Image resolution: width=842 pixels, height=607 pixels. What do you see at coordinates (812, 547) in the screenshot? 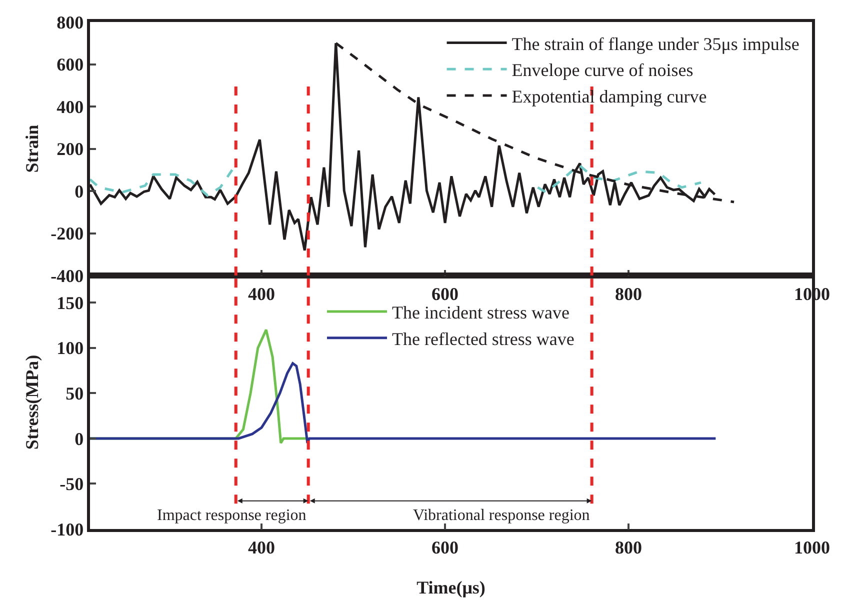
I see `x-tick-label: 1000` at bounding box center [812, 547].